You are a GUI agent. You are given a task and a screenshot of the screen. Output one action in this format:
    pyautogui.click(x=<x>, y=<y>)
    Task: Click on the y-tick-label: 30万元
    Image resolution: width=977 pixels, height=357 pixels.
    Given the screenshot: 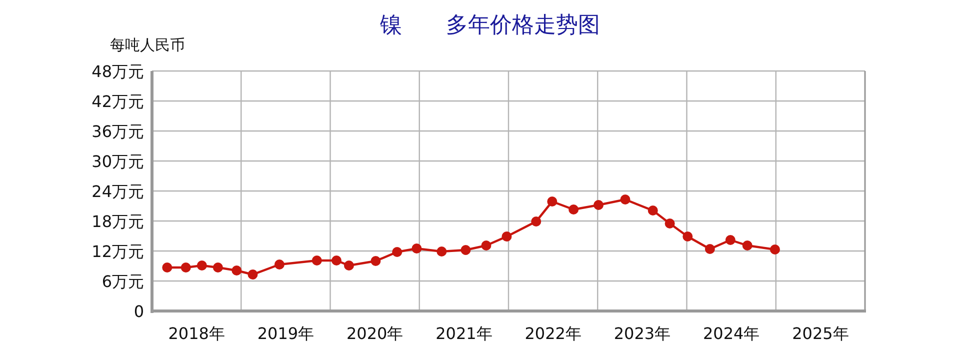 What is the action you would take?
    pyautogui.click(x=118, y=161)
    